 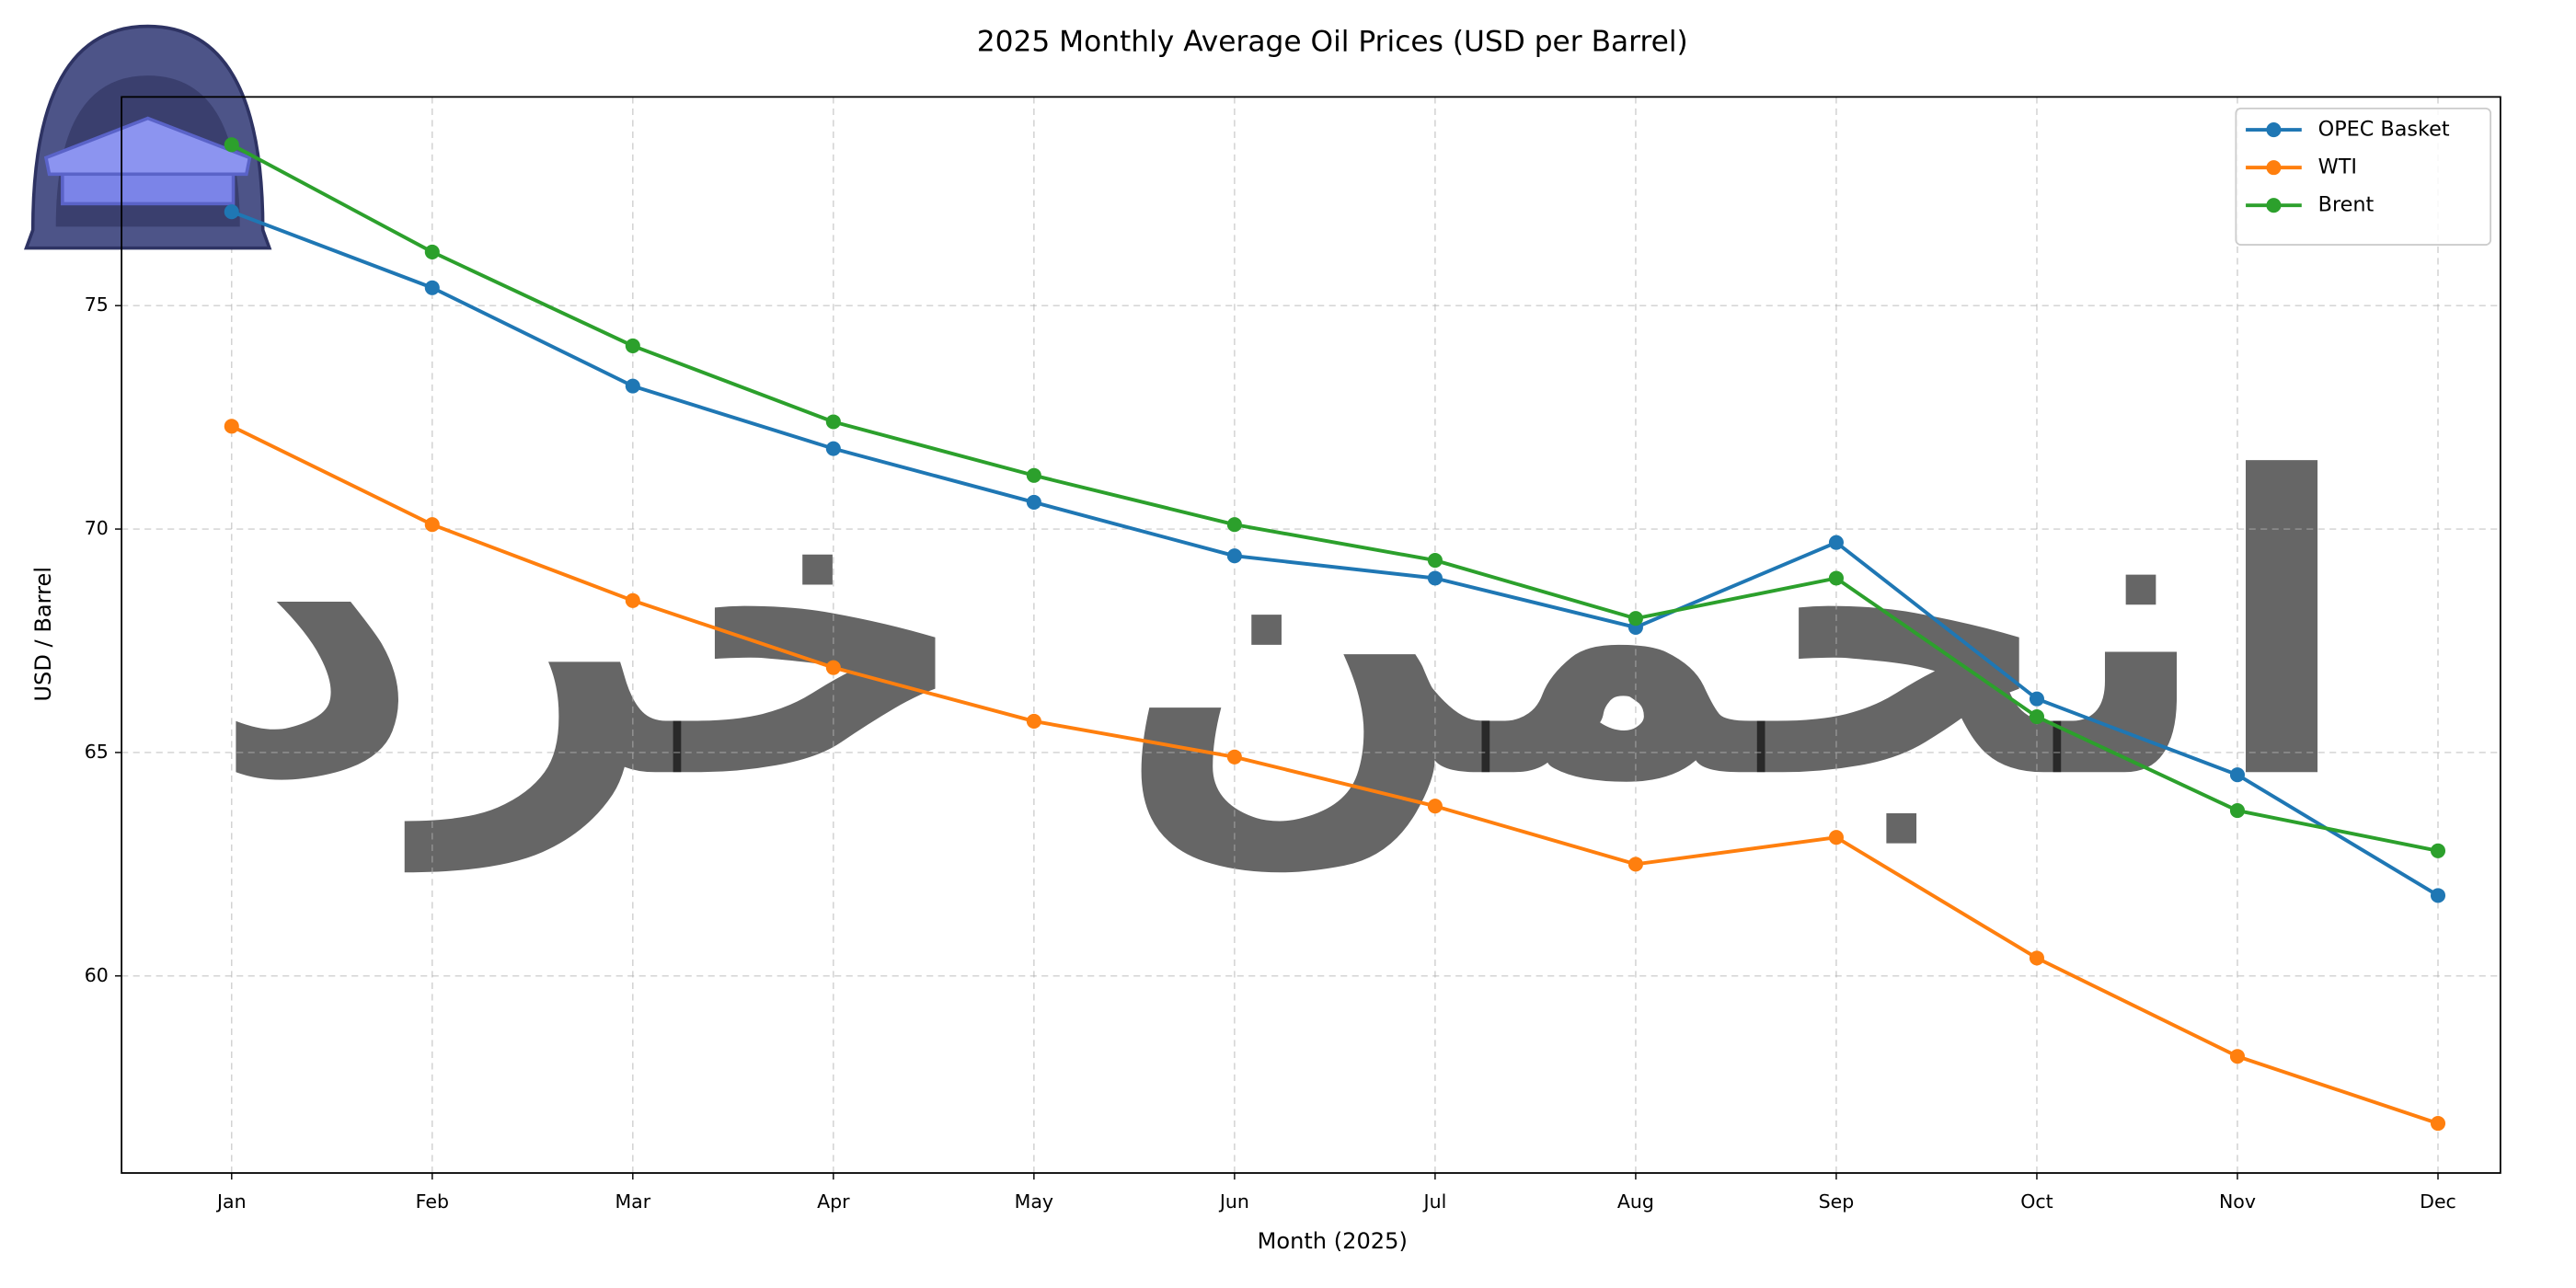 I want to click on y-tick-label: 75, so click(x=97, y=304).